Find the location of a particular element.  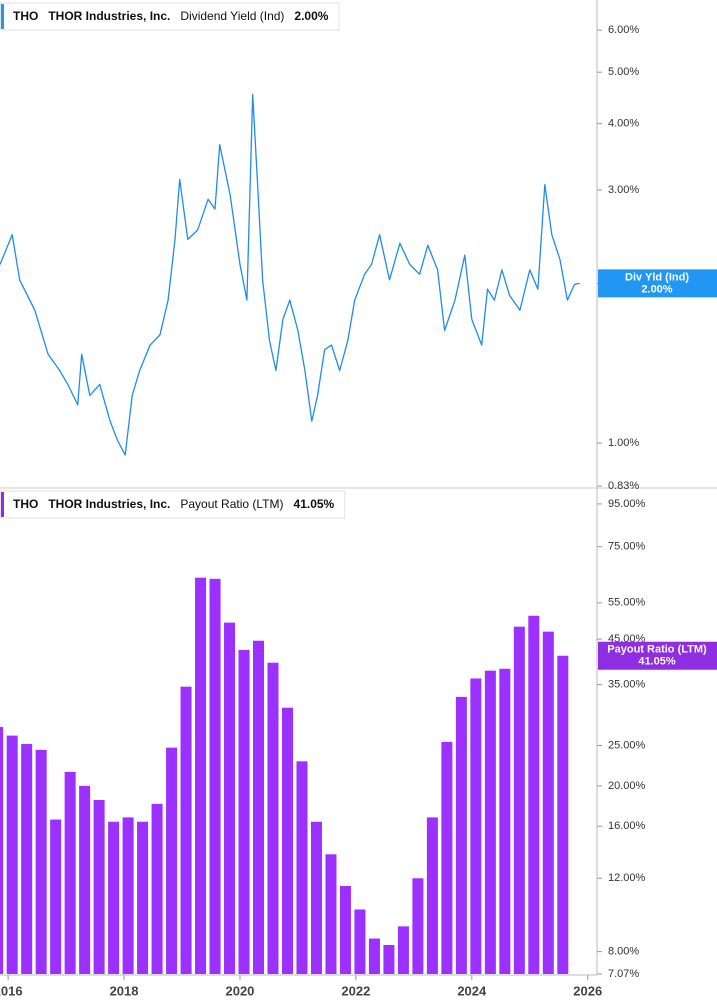

y-tick-label: 7.07% is located at coordinates (623, 974).